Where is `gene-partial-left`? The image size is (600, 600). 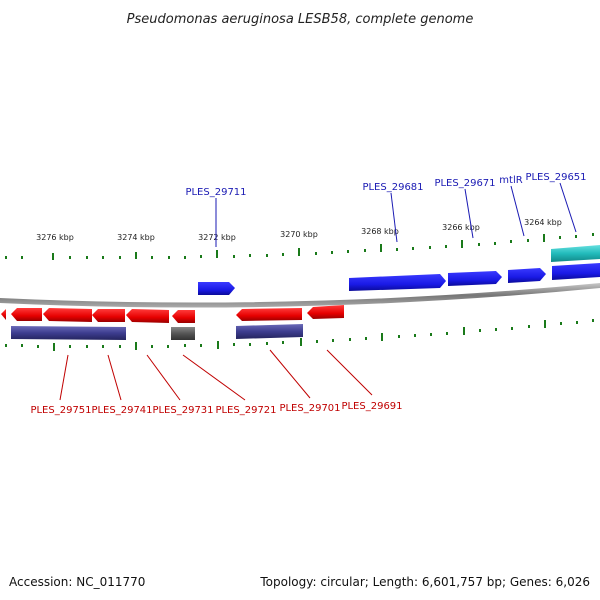
gene-partial-left is located at coordinates (3, 314).